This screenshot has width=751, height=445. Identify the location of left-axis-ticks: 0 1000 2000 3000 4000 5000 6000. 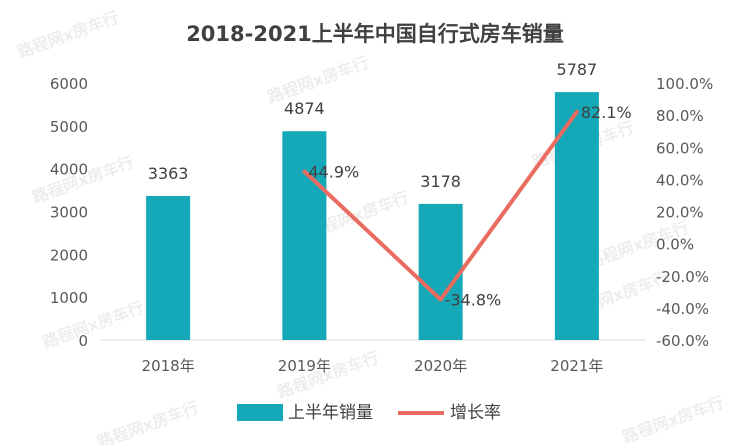
(69, 212).